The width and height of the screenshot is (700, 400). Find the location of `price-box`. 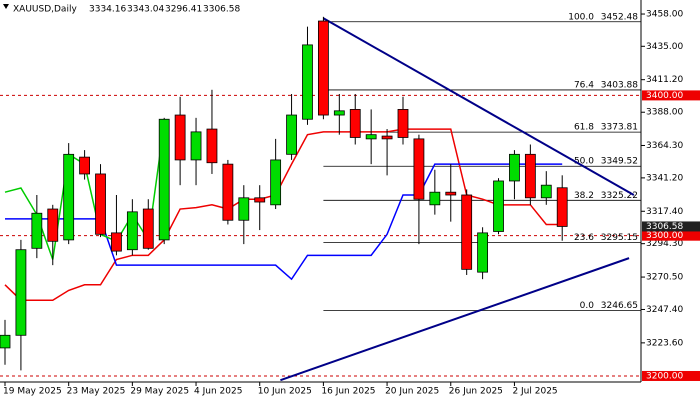

price-box is located at coordinates (671, 226).